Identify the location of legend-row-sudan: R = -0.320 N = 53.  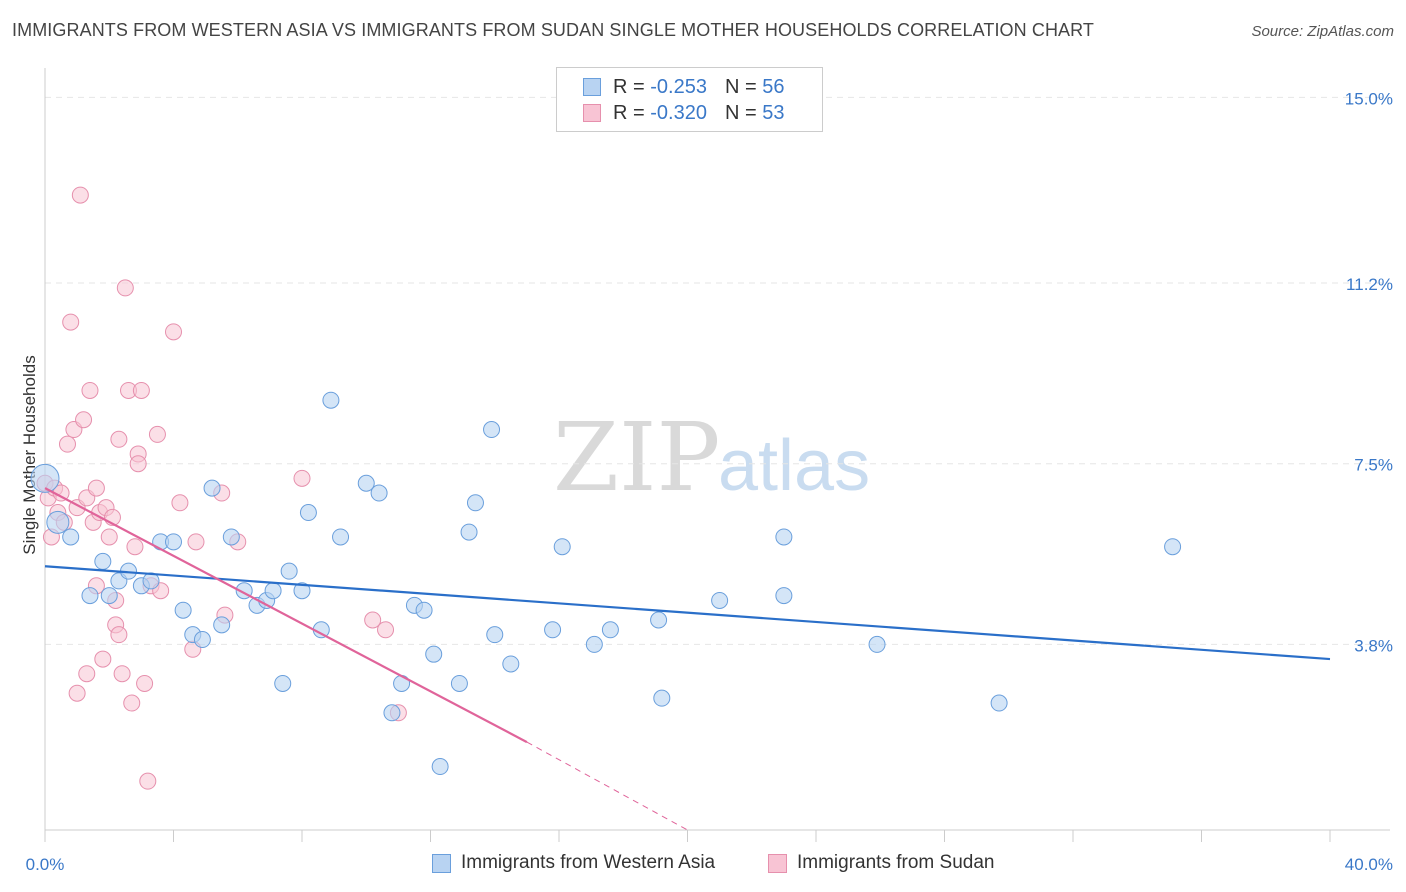
(683, 113).